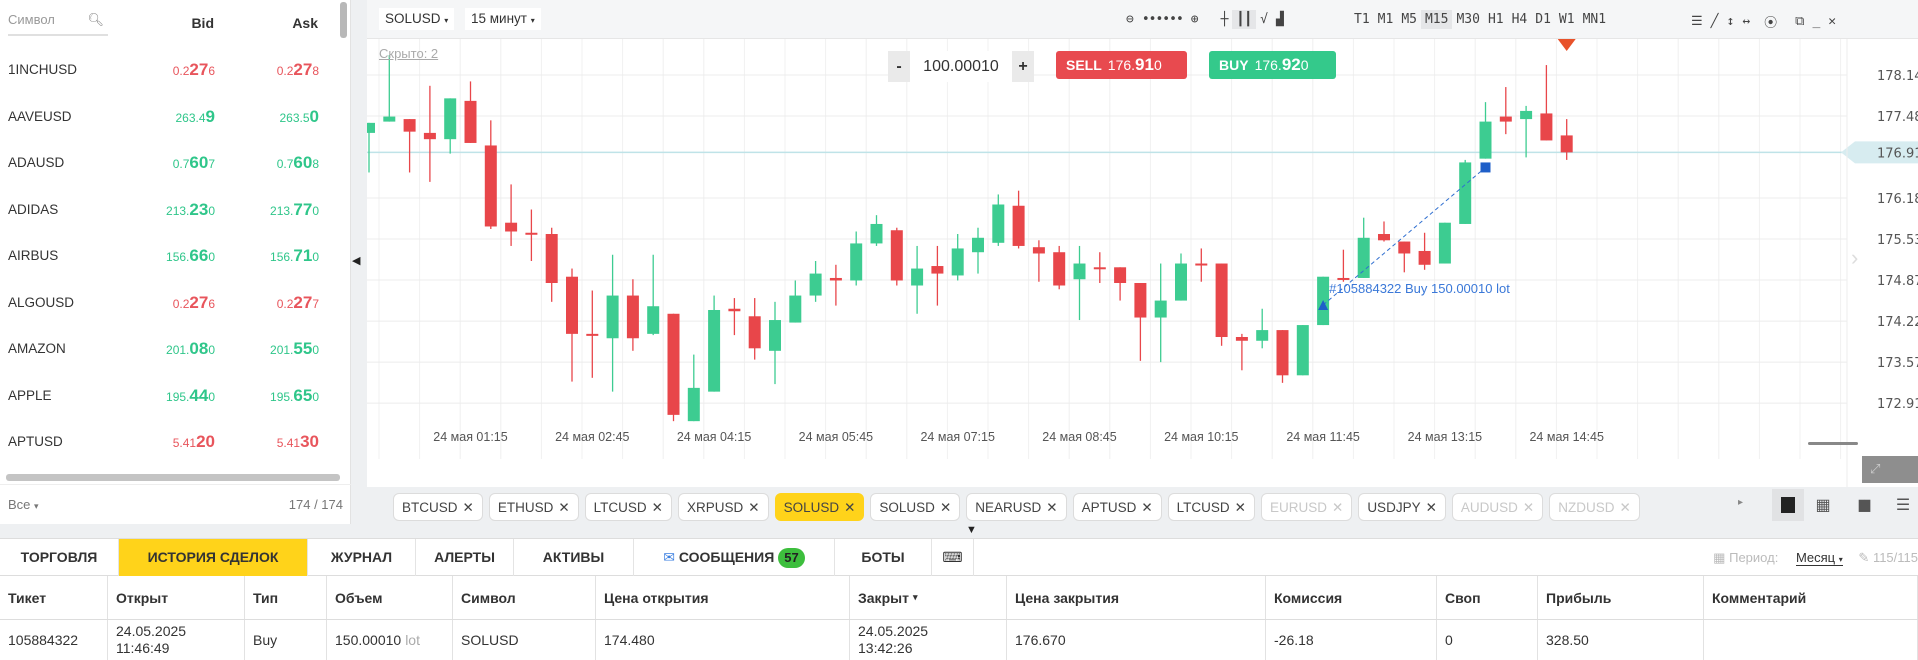 The height and width of the screenshot is (660, 1918). What do you see at coordinates (1497, 506) in the screenshot?
I see `symbol-tab: AUDUSD ✕` at bounding box center [1497, 506].